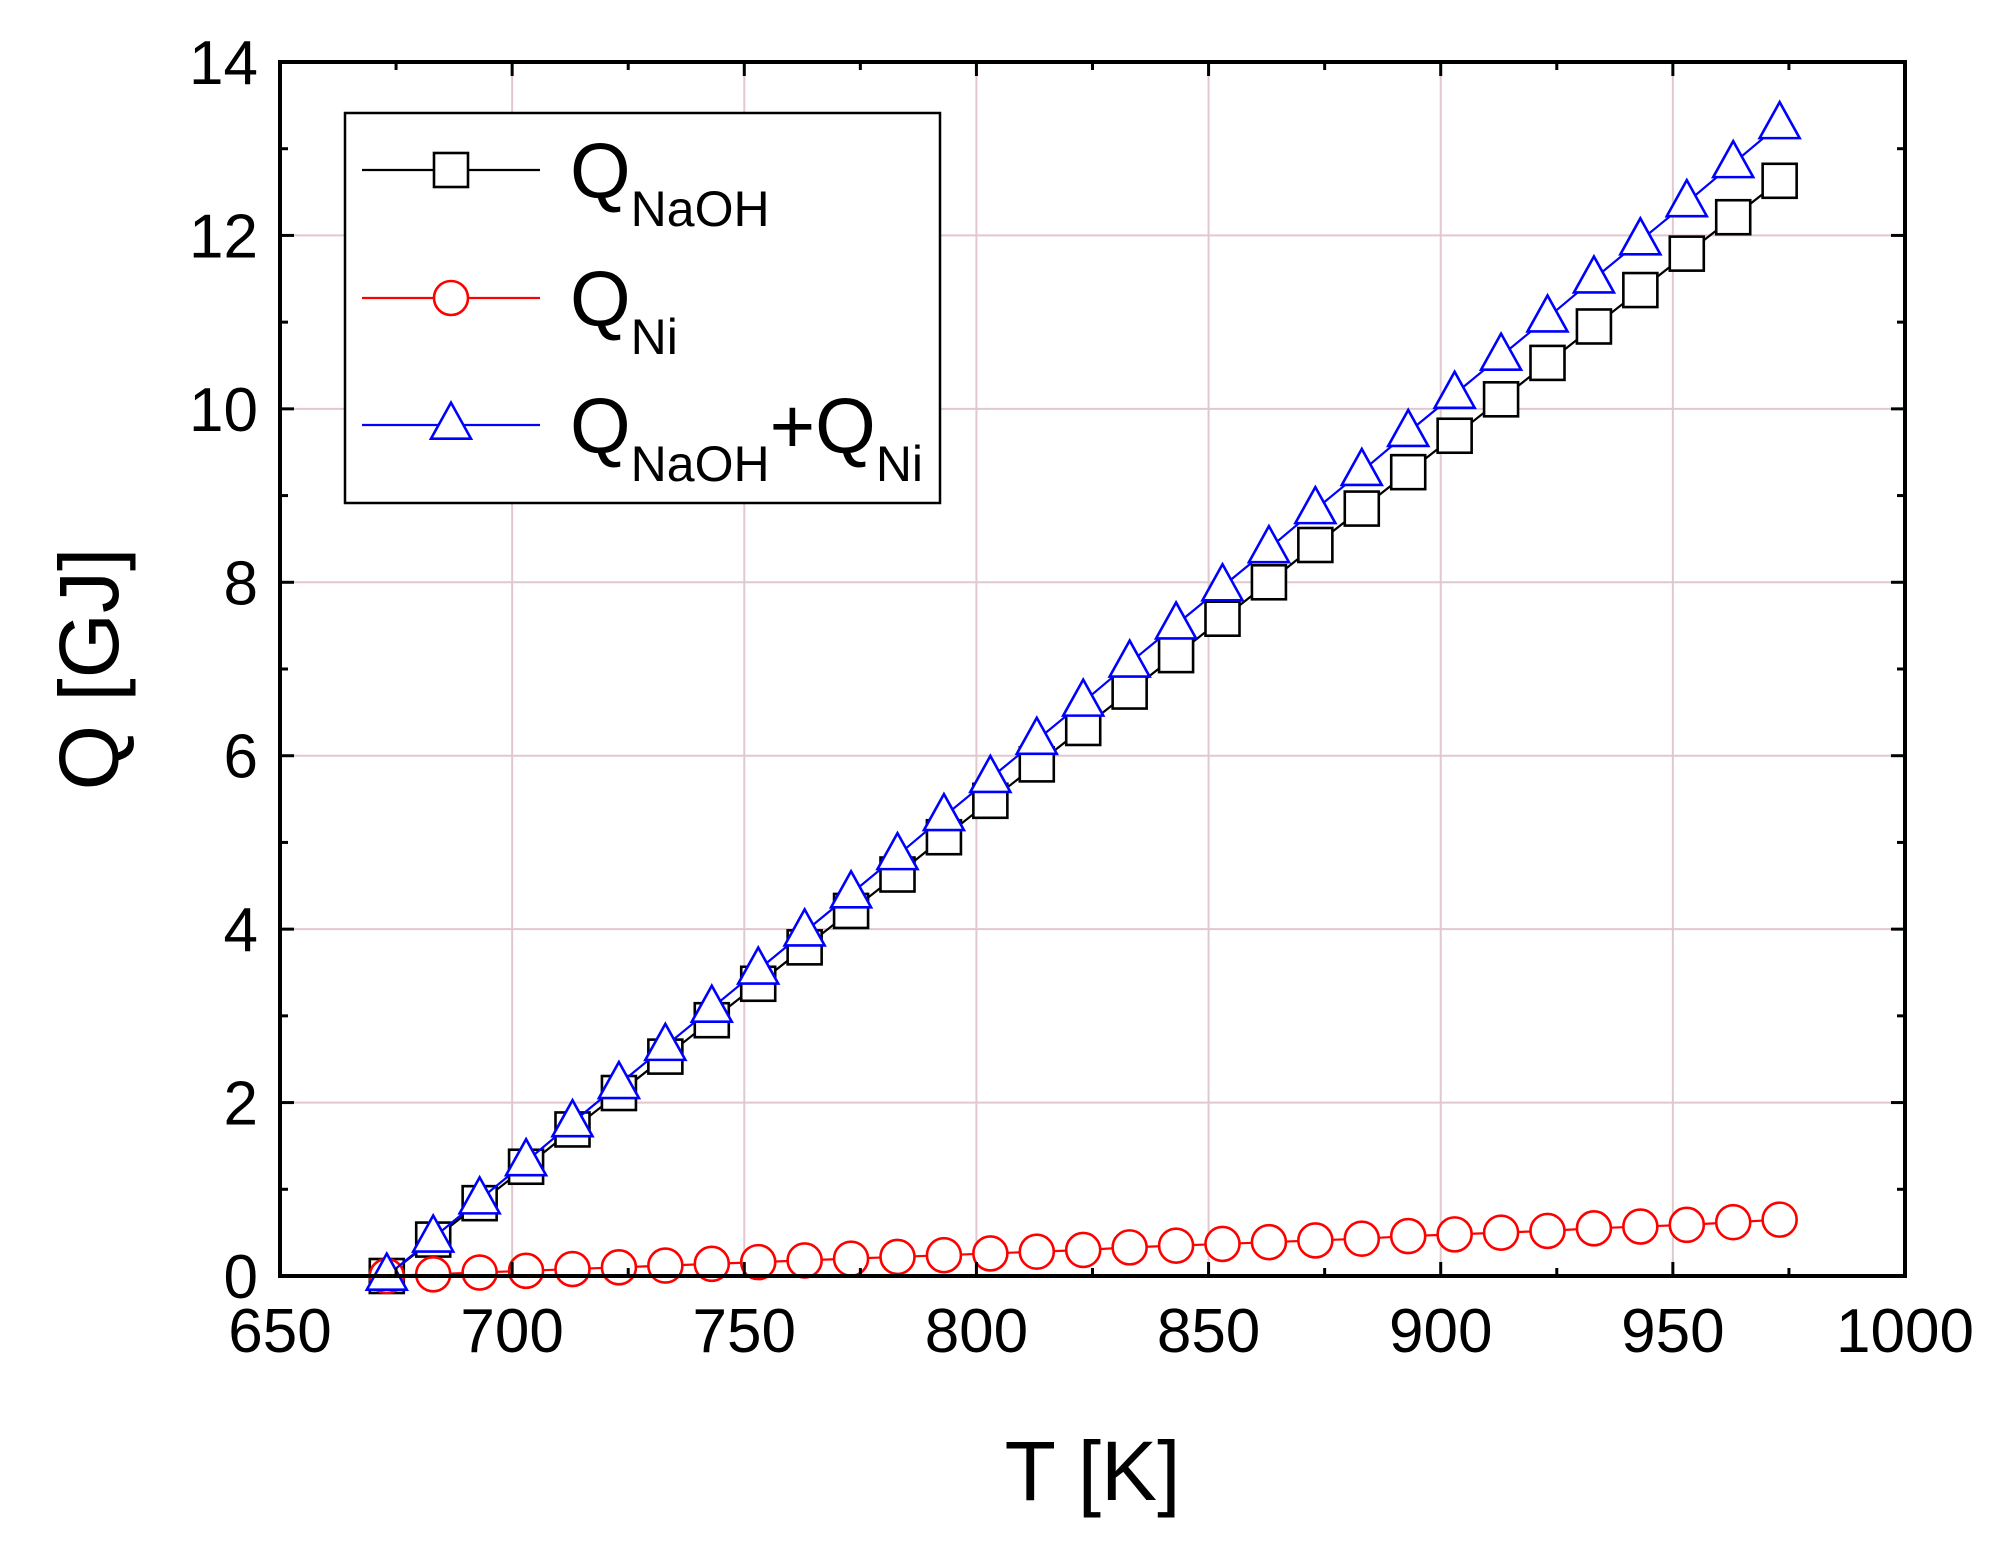  Describe the element at coordinates (654, 337) in the screenshot. I see `legend-label-qni-sub: Ni` at that location.